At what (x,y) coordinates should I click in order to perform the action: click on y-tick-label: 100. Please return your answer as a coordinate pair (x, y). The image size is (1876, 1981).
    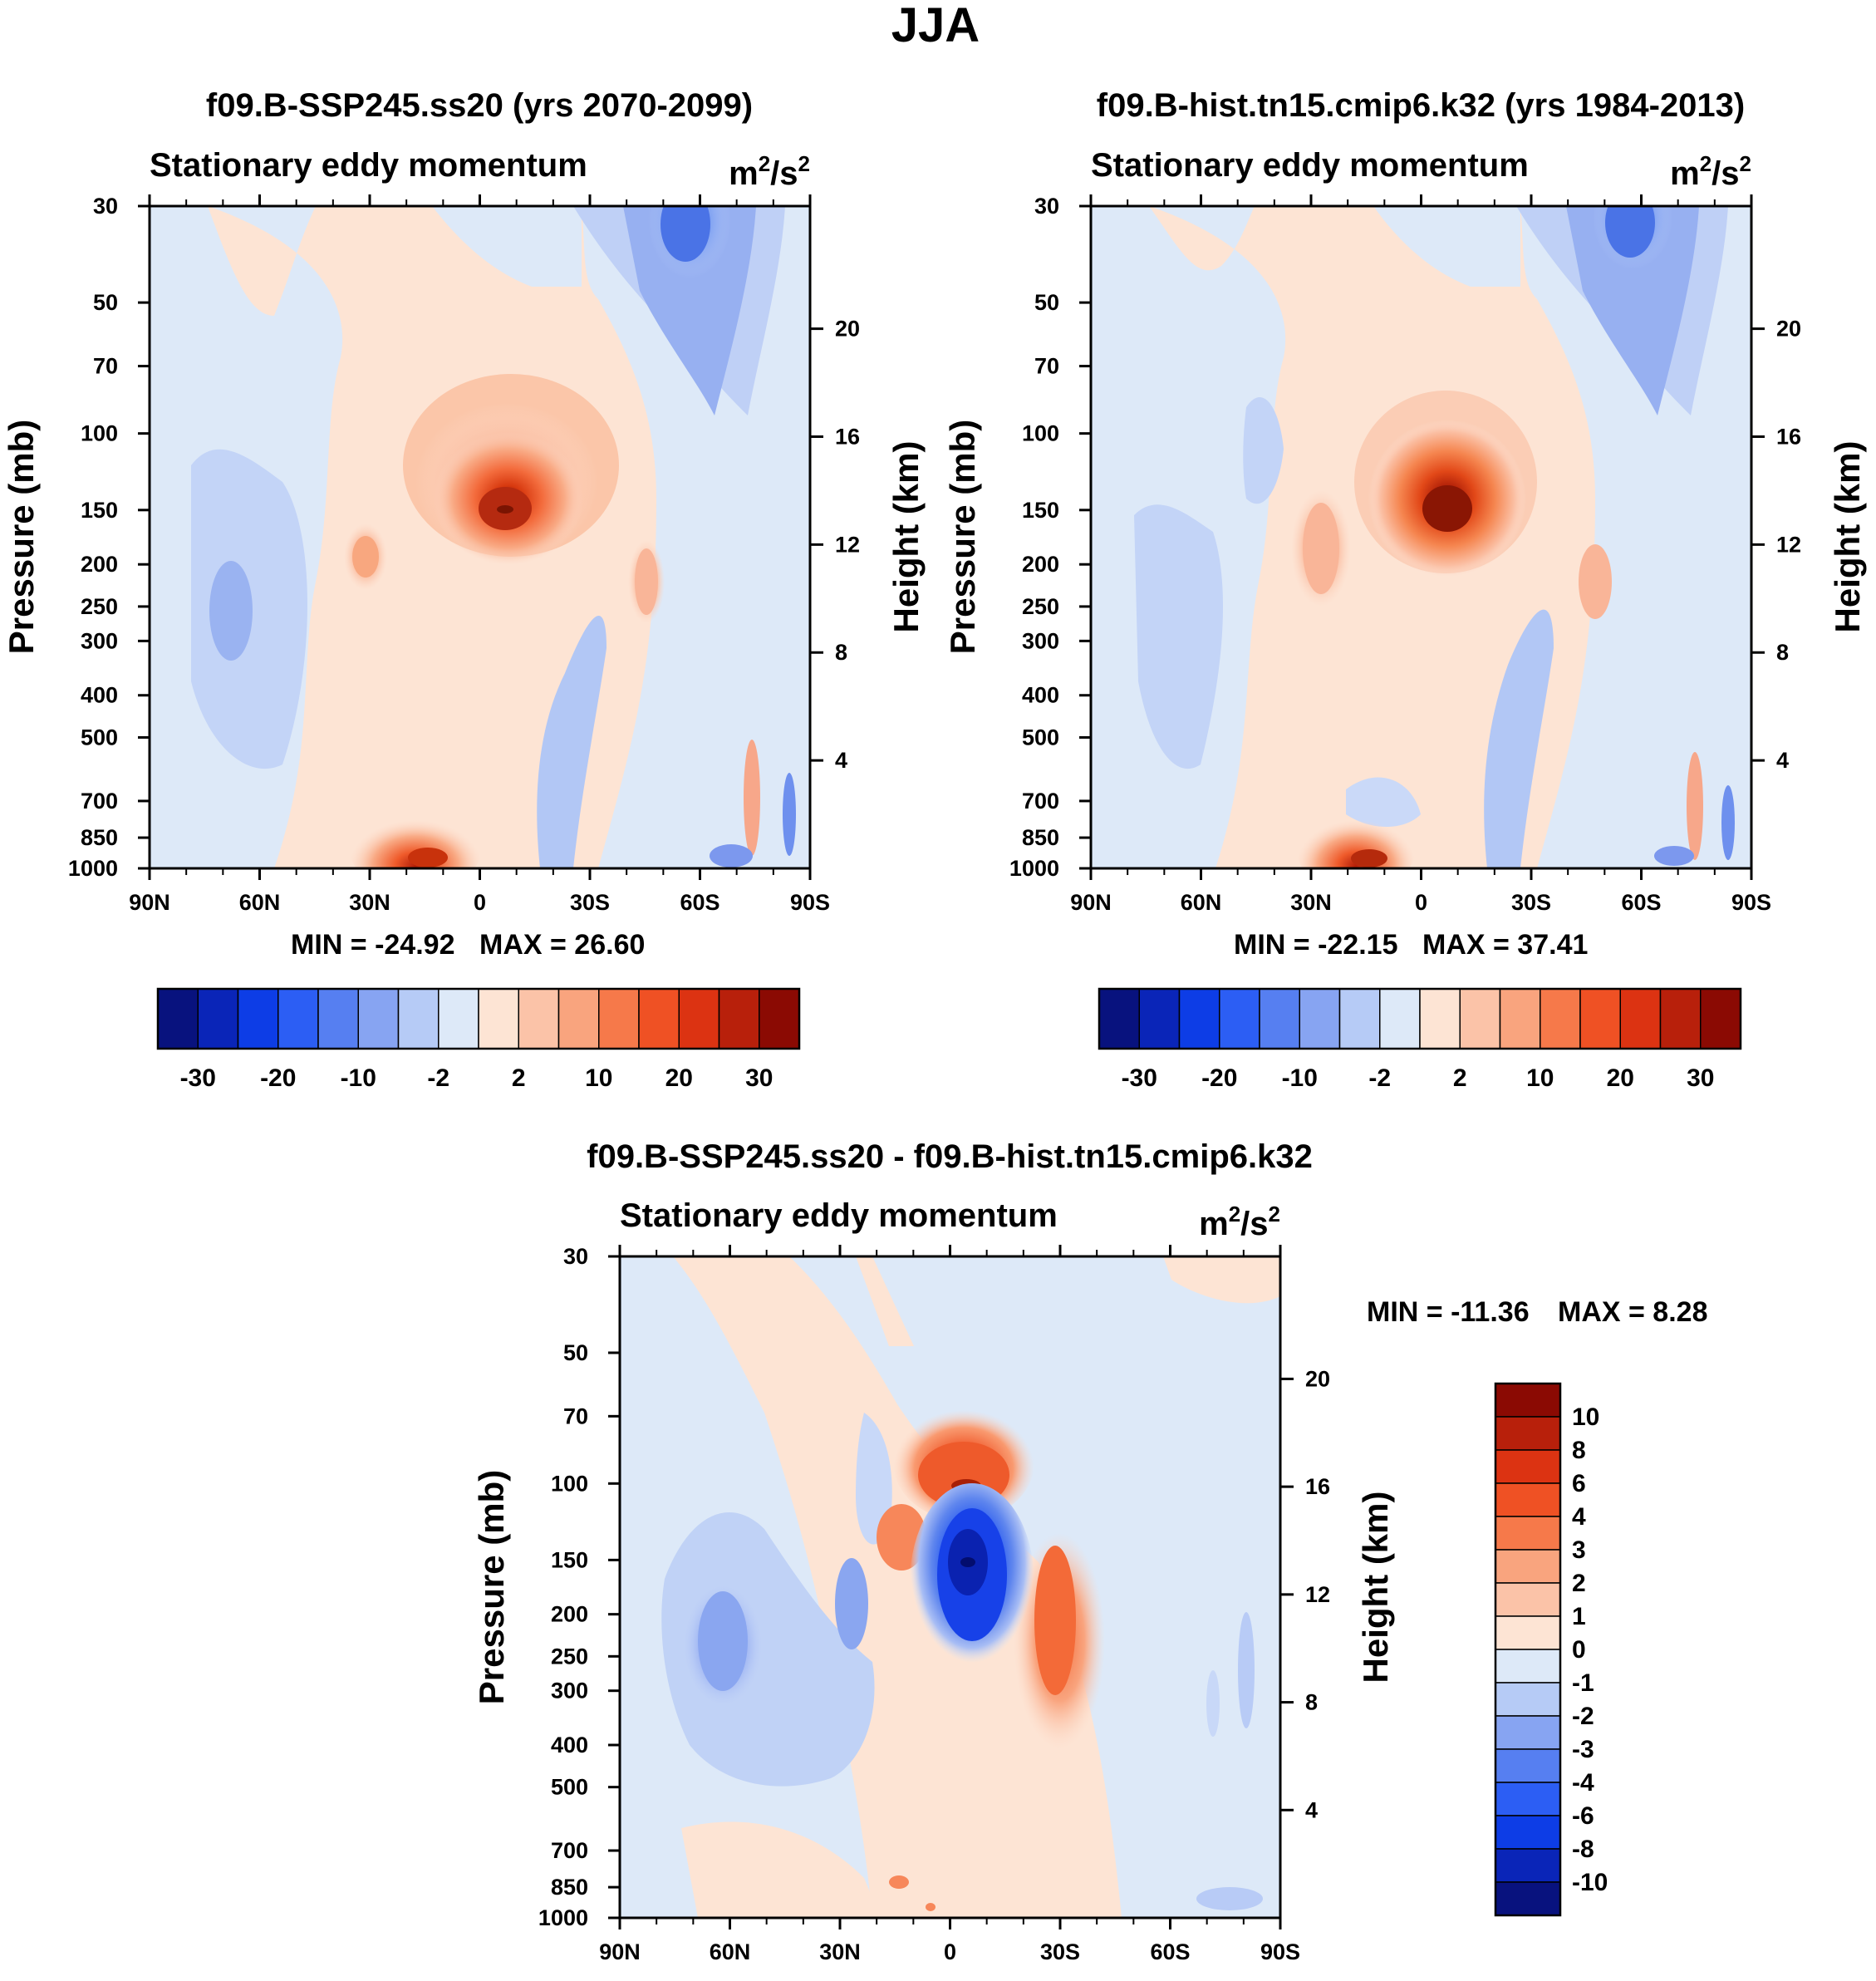
    Looking at the image, I should click on (569, 1483).